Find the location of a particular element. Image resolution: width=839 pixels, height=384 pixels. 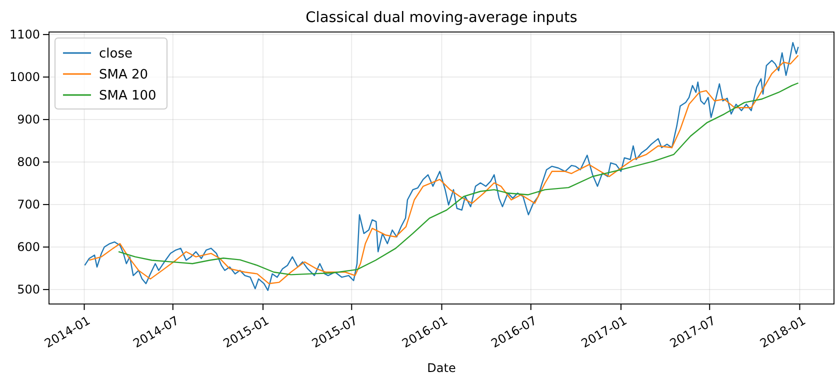

chart-title: Classical dual moving-average inputs is located at coordinates (442, 18).